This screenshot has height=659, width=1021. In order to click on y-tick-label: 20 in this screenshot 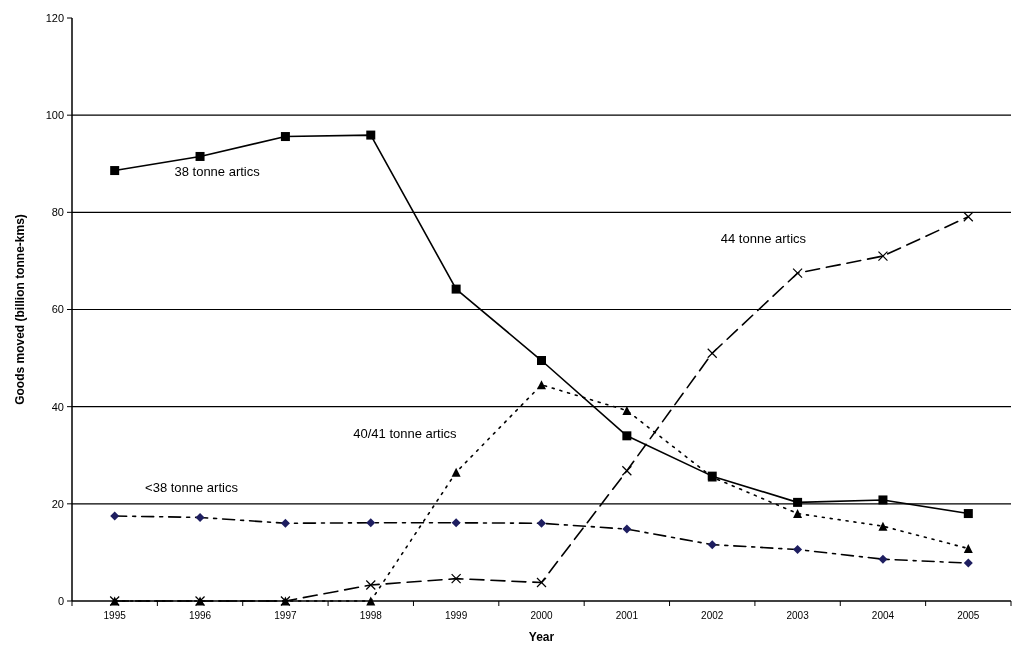, I will do `click(57, 503)`.